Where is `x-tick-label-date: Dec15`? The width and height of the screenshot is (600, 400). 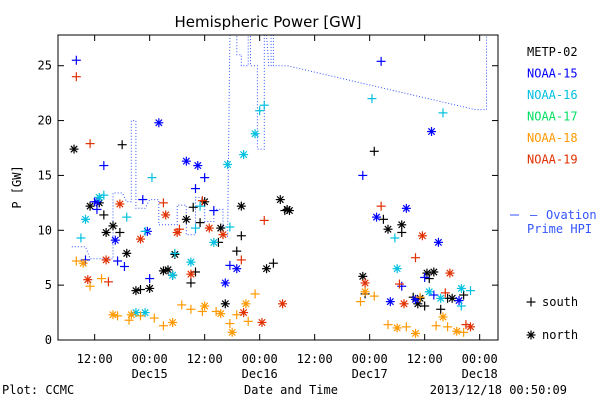
x-tick-label-date: Dec15 is located at coordinates (150, 374).